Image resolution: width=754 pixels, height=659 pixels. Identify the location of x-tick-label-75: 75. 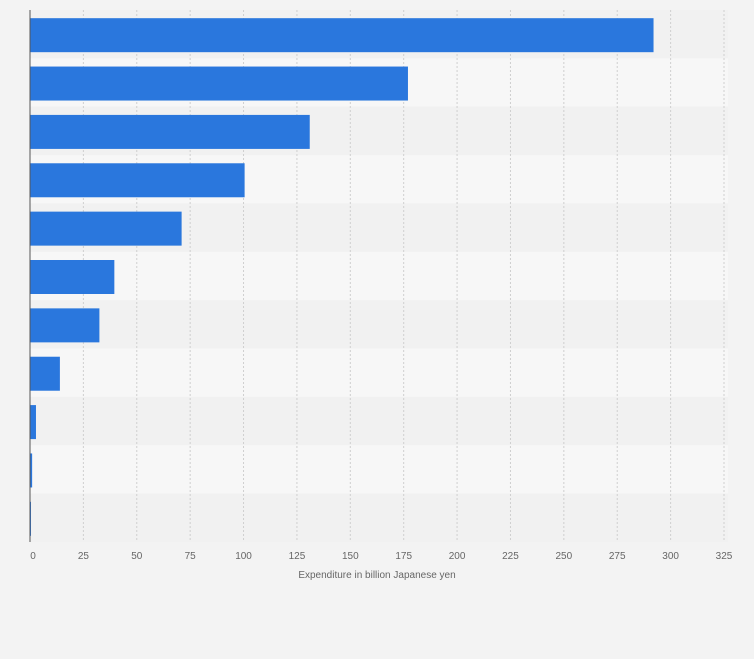
(191, 556).